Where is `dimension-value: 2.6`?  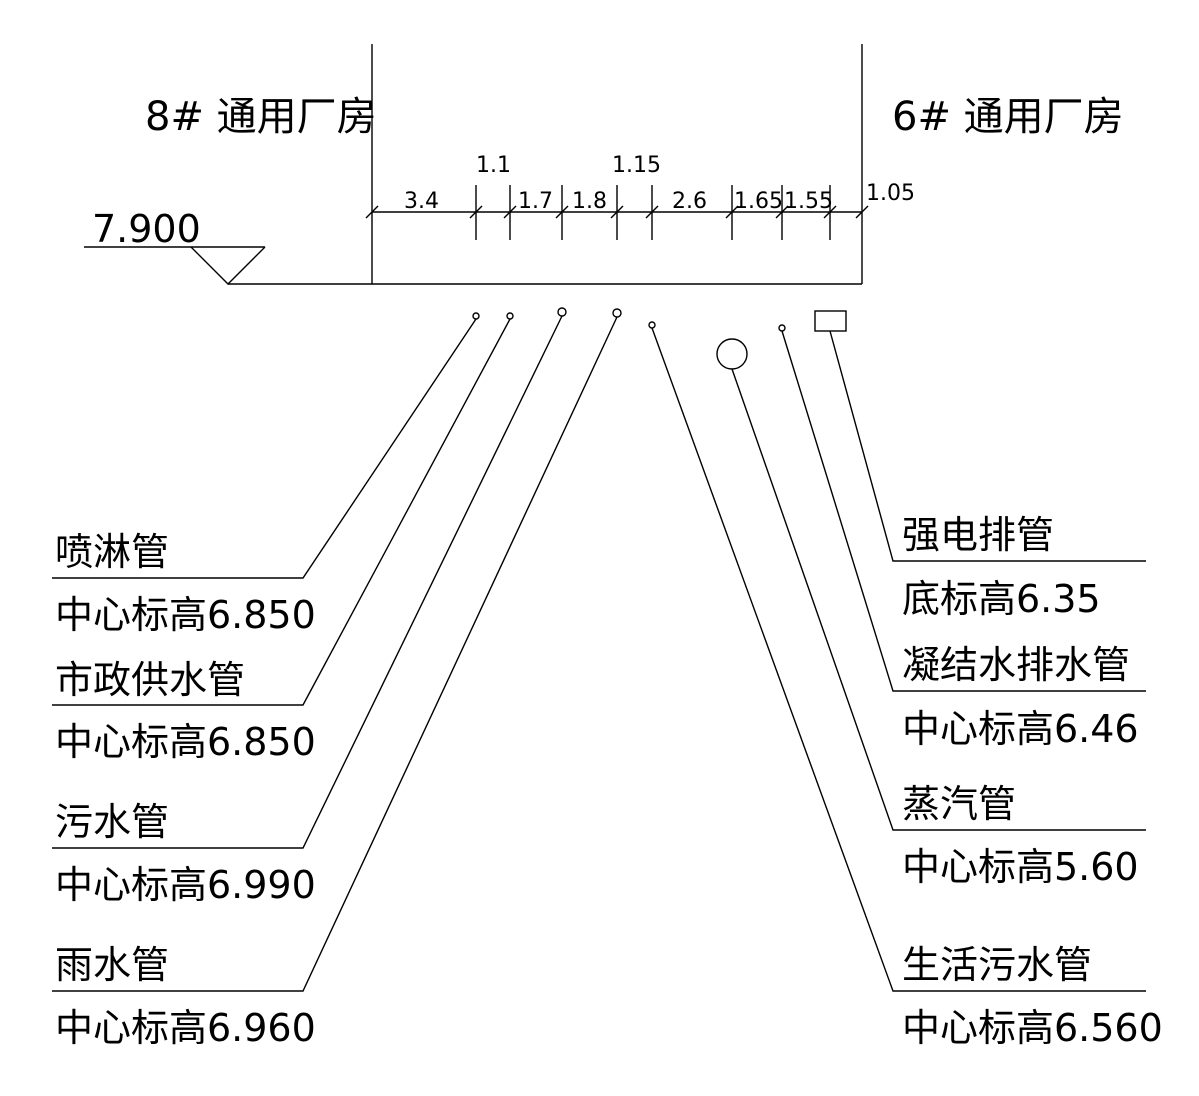
dimension-value: 2.6 is located at coordinates (689, 201).